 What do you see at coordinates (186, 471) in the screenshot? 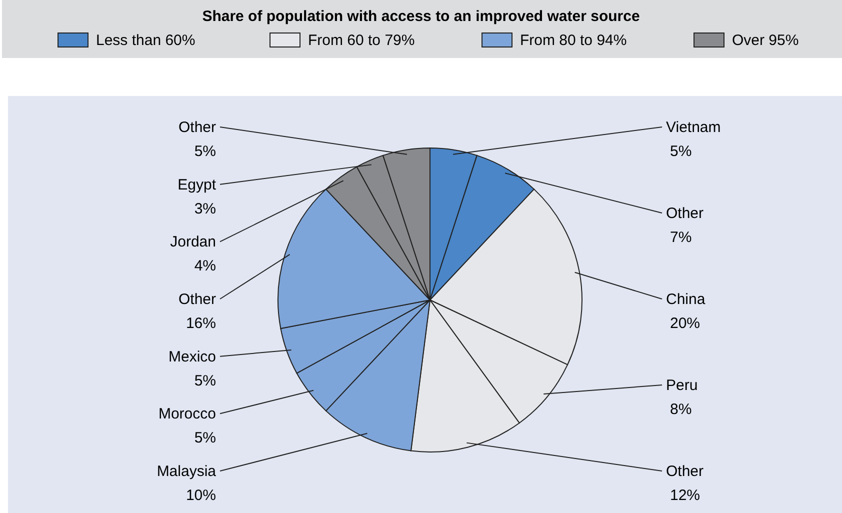
I see `slice-label: Malaysia` at bounding box center [186, 471].